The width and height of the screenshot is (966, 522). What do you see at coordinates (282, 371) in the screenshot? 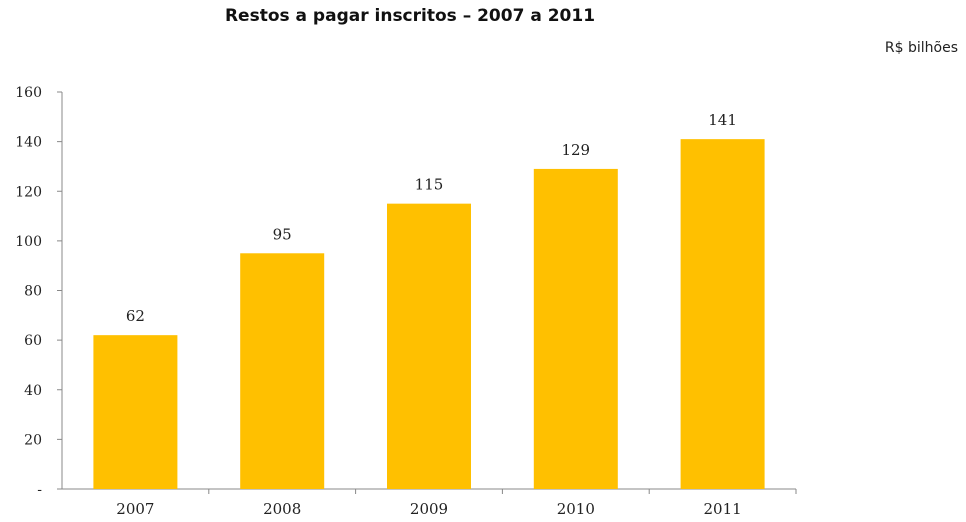
I see `bar-2008` at bounding box center [282, 371].